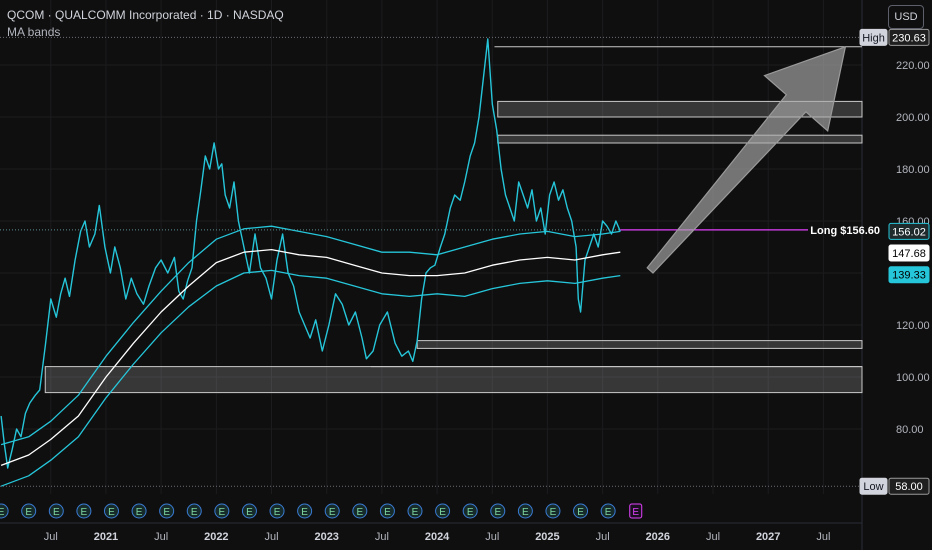 The height and width of the screenshot is (550, 932). What do you see at coordinates (913, 326) in the screenshot?
I see `y-tick-label: 120.00` at bounding box center [913, 326].